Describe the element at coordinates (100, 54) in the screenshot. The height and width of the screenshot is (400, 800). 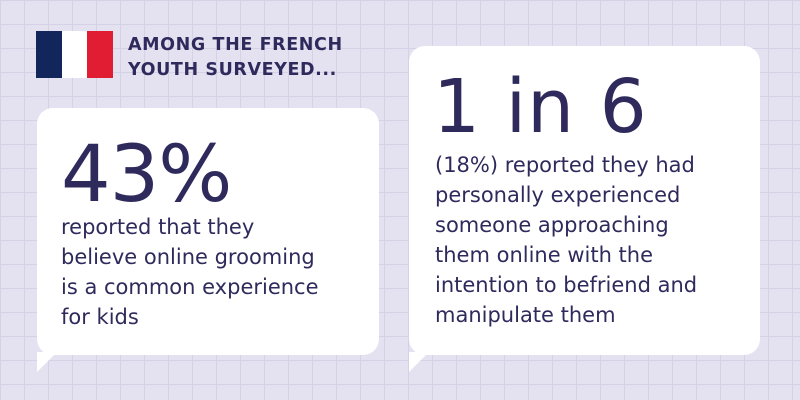
I see `flag-stripe-red` at that location.